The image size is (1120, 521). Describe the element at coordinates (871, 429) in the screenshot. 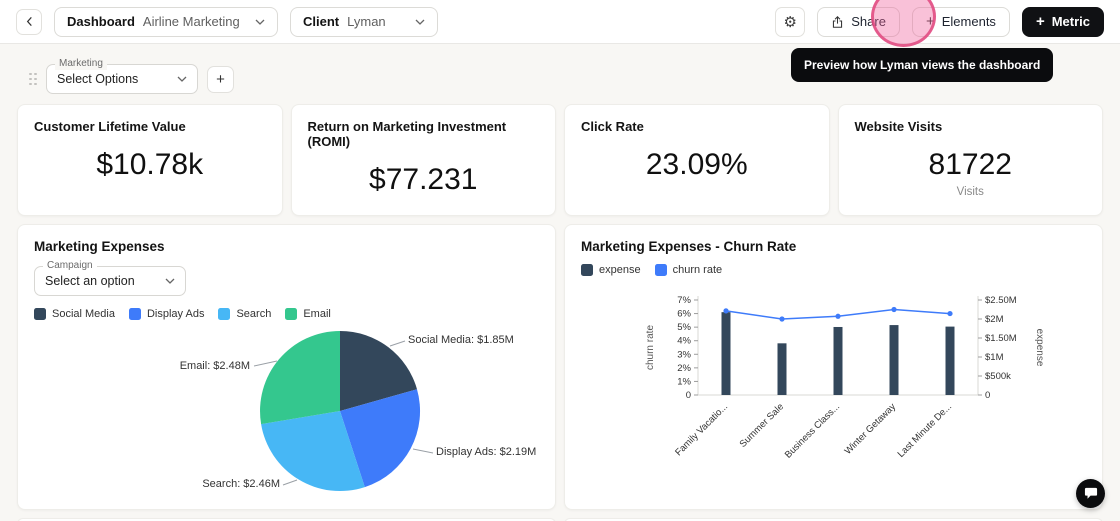

I see `x-axis-label: Winter Getaway` at that location.